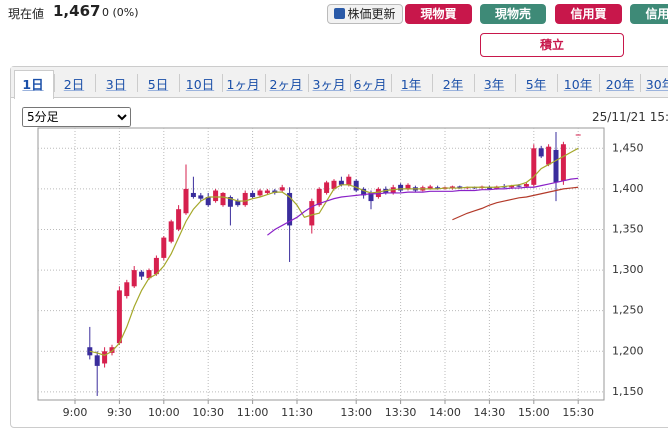  Describe the element at coordinates (628, 269) in the screenshot. I see `y-tick-label: 1,300` at that location.